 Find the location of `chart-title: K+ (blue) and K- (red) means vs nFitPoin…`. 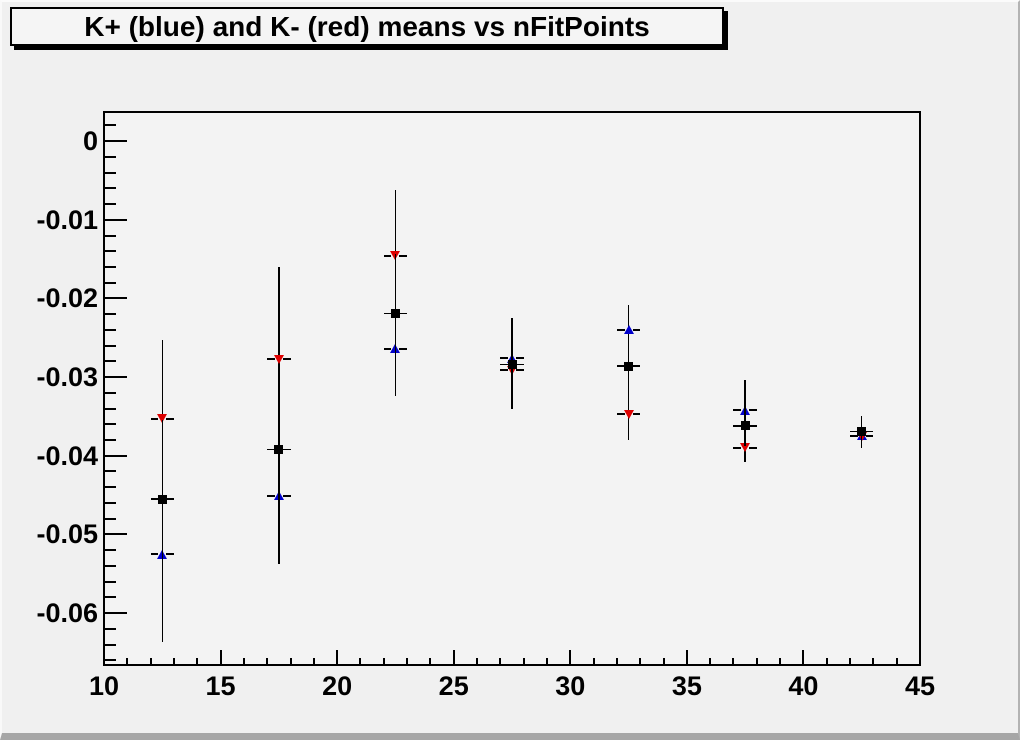

chart-title: K+ (blue) and K- (red) means vs nFitPoin… is located at coordinates (367, 26).